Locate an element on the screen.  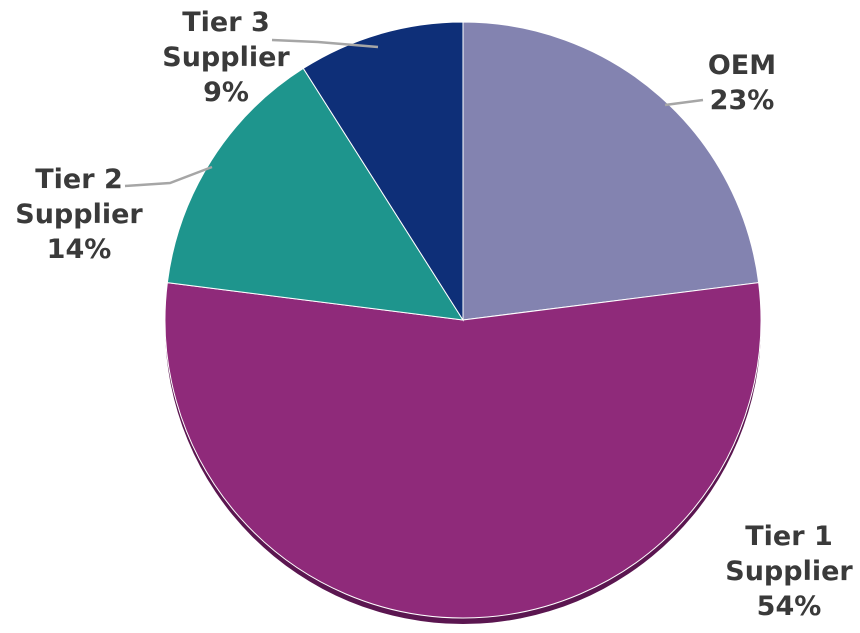
leader-line-oem is located at coordinates (684, 102).